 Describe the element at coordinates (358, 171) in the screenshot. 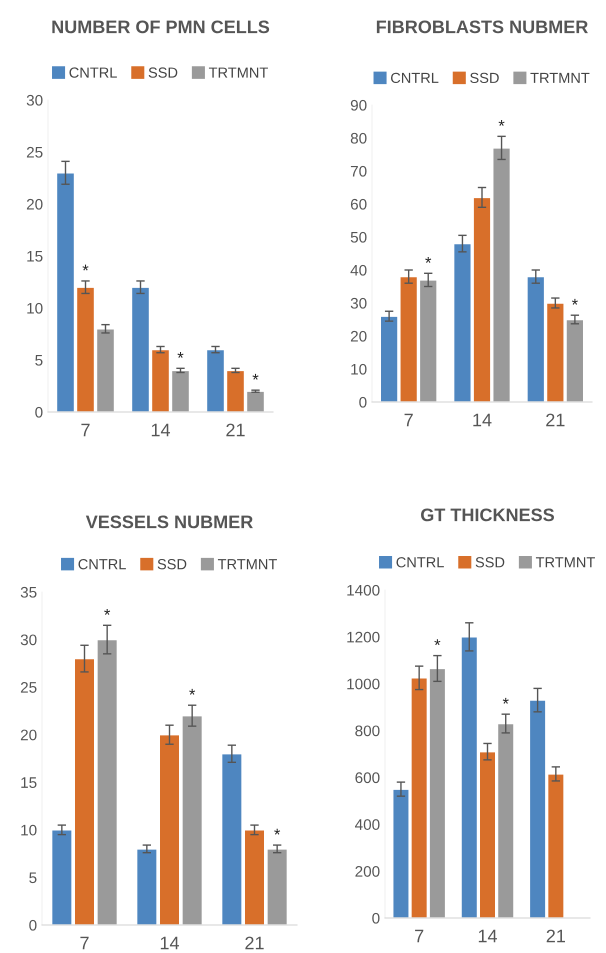

I see `y-tick-label: 70` at that location.